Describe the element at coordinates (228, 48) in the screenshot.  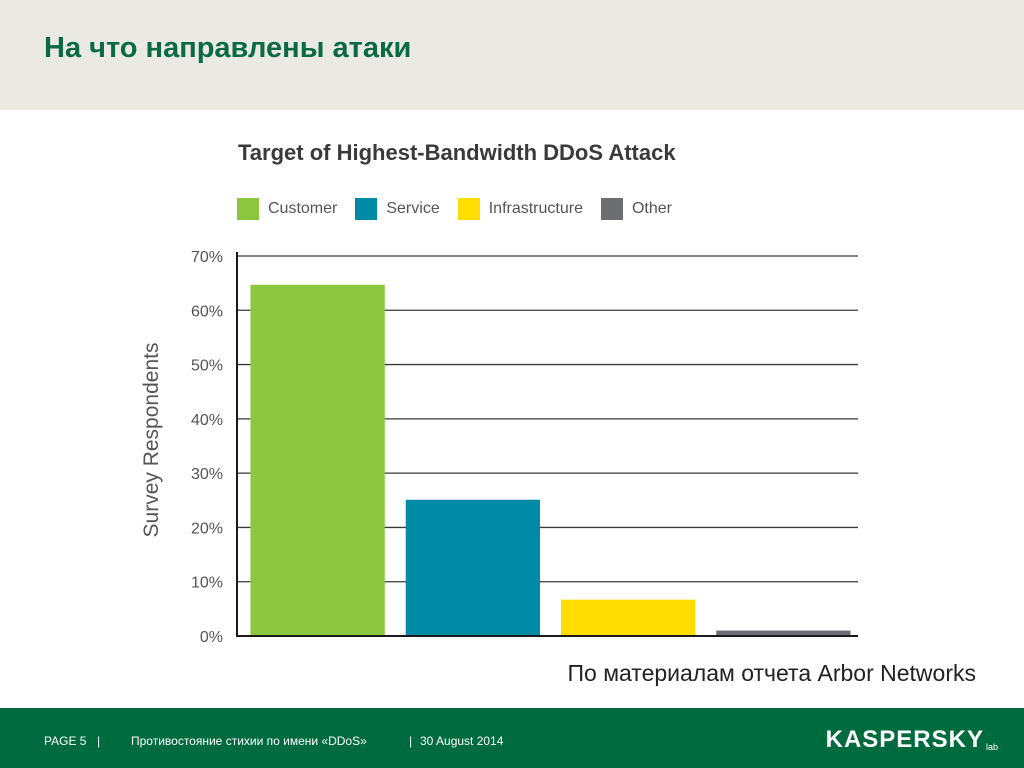
I see `slide-title: На что направлены атаки` at that location.